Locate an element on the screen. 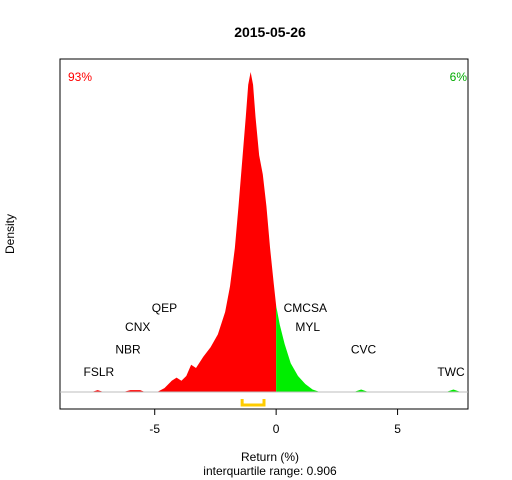 Image resolution: width=512 pixels, height=480 pixels. chart-title: 2015-05-26 is located at coordinates (270, 32).